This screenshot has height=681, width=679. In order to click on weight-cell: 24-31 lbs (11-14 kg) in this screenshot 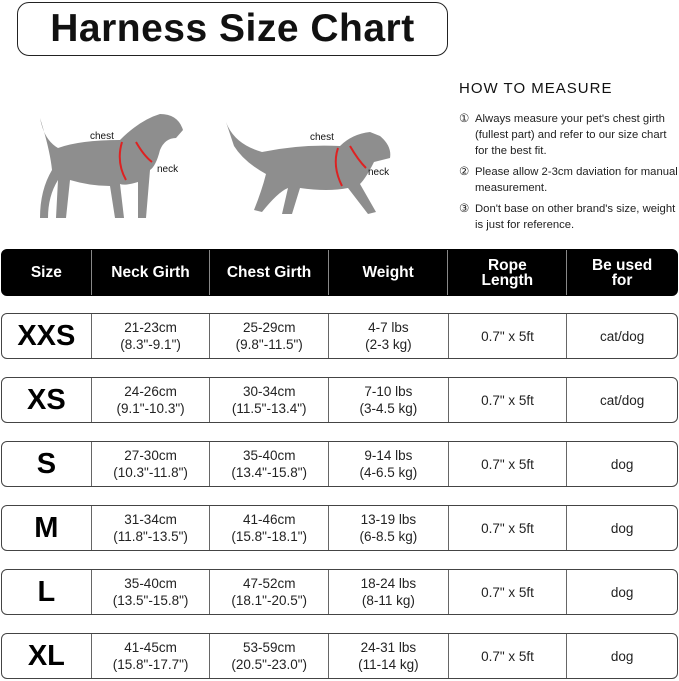, I will do `click(388, 656)`.